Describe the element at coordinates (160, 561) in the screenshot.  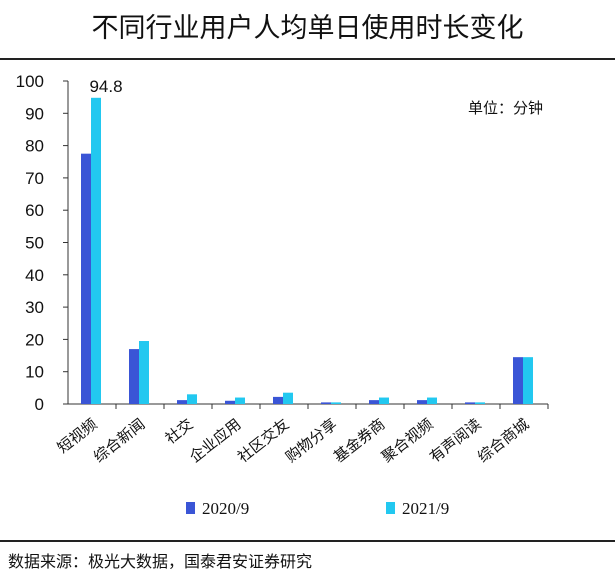
I see `source-note: 数据来源：极光大数据，国泰君安证券研究` at that location.